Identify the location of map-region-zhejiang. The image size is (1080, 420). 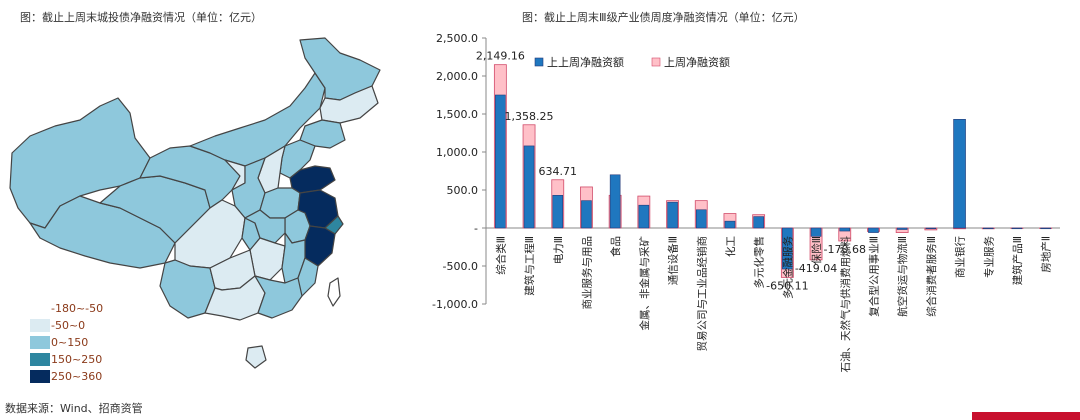
(320, 246).